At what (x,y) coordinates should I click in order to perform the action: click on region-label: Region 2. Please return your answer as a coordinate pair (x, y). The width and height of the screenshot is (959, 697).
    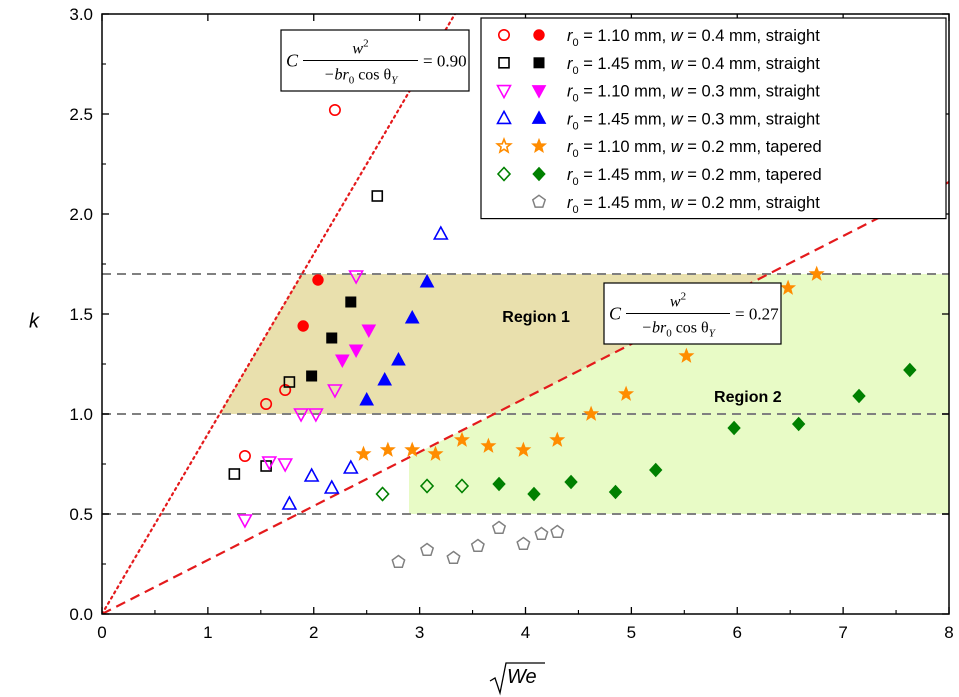
    Looking at the image, I should click on (748, 397).